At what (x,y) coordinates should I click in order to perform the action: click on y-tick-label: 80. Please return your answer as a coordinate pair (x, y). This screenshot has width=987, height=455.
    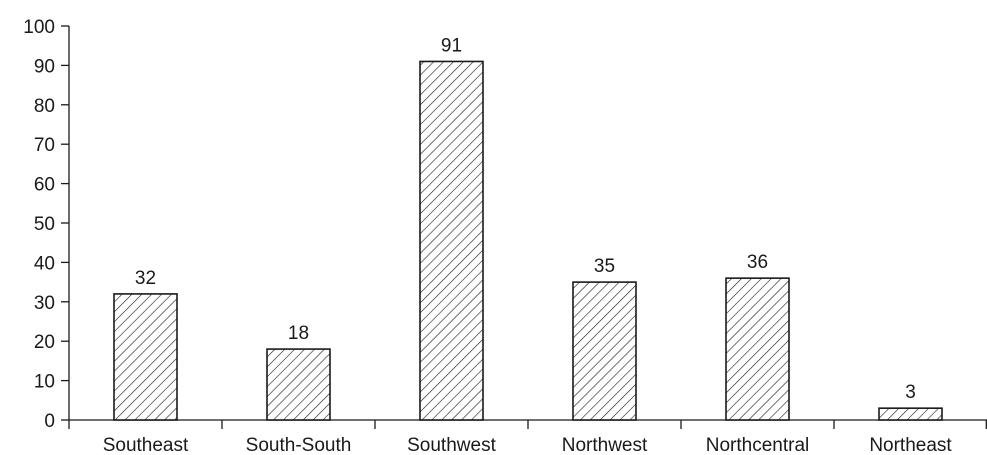
    Looking at the image, I should click on (44, 106).